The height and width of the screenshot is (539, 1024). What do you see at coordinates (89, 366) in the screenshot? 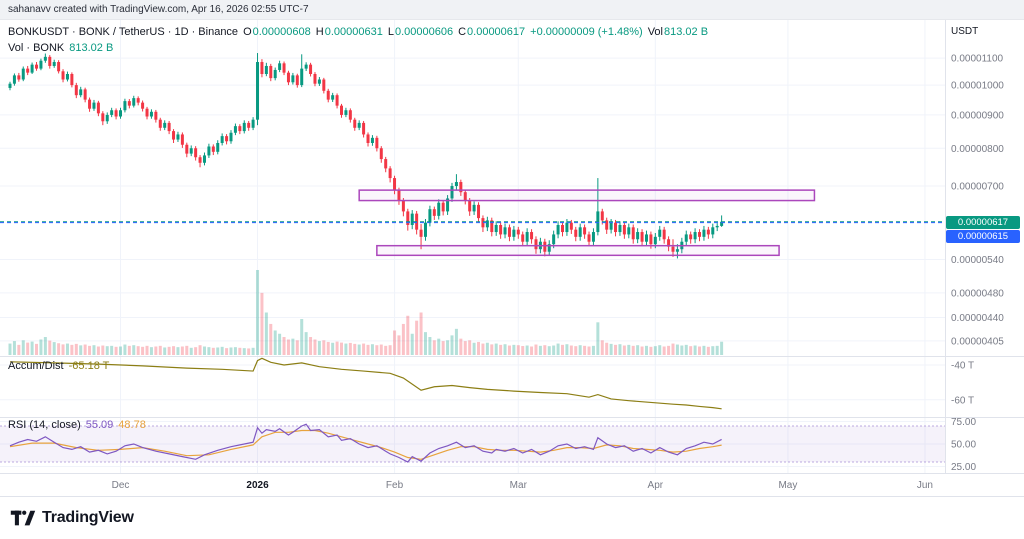
I see `accum-dist-value: -65.18 T` at bounding box center [89, 366].